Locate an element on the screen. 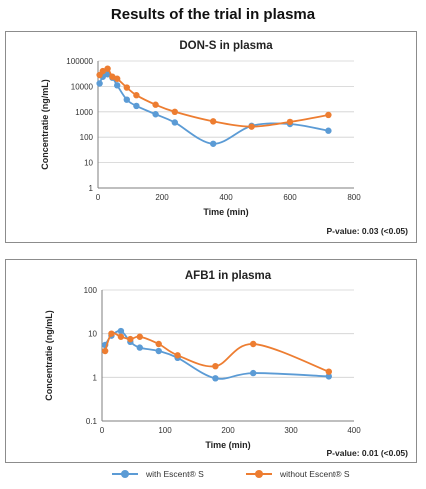 Image resolution: width=426 pixels, height=489 pixels. legend-label-with: with Escent® S is located at coordinates (175, 474).